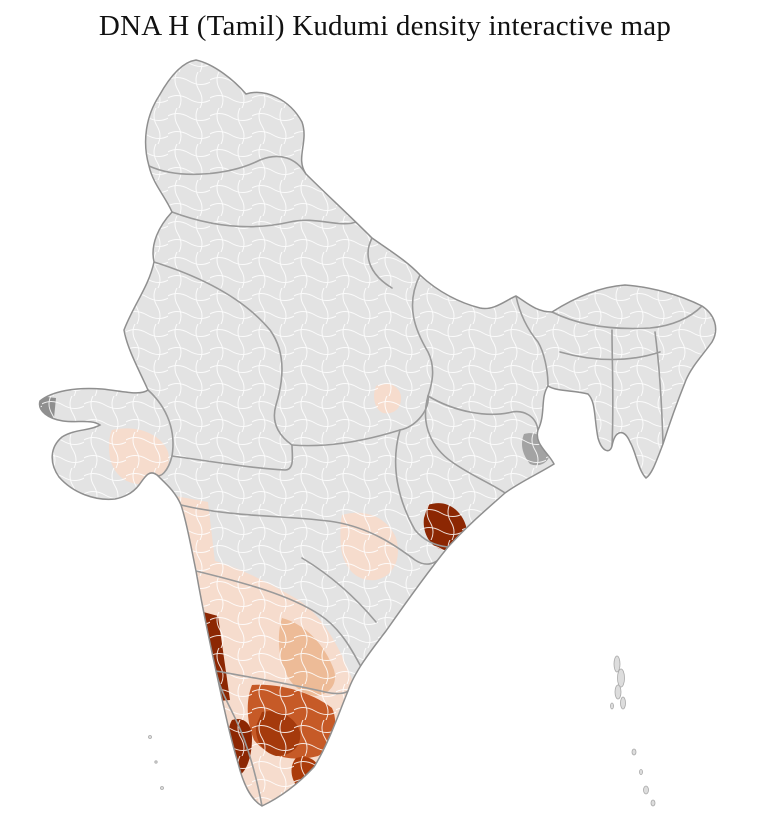 Image resolution: width=770 pixels, height=814 pixels. Describe the element at coordinates (156, 762) in the screenshot. I see `lakshadweep-islands` at that location.